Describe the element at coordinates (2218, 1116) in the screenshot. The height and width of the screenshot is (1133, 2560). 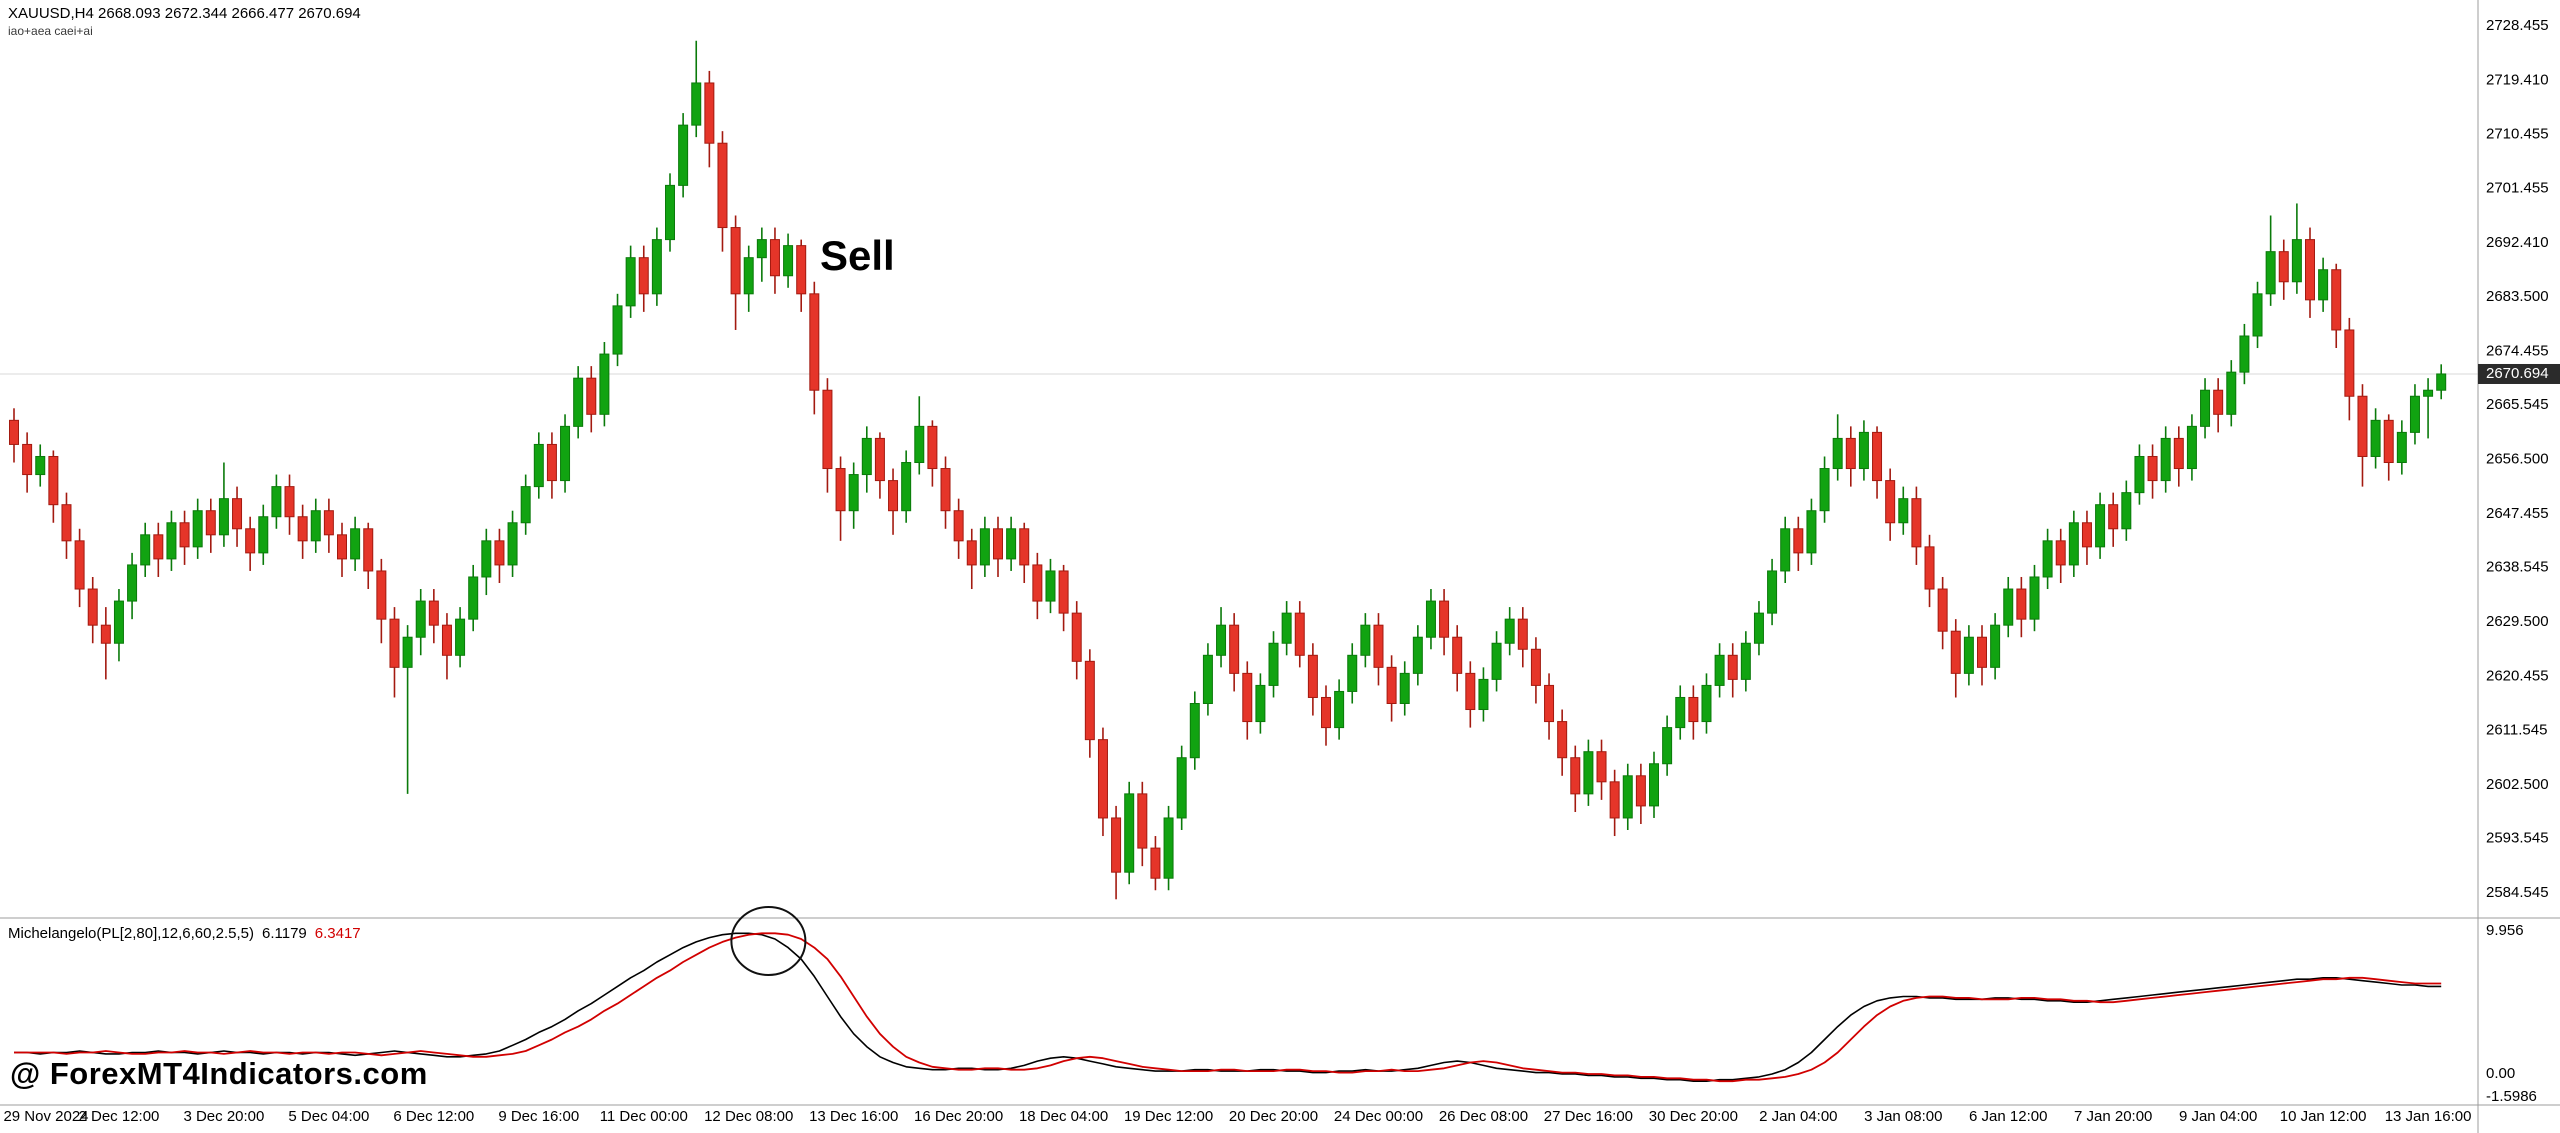
I see `time-axis-label: 9 Jan 04:00` at that location.